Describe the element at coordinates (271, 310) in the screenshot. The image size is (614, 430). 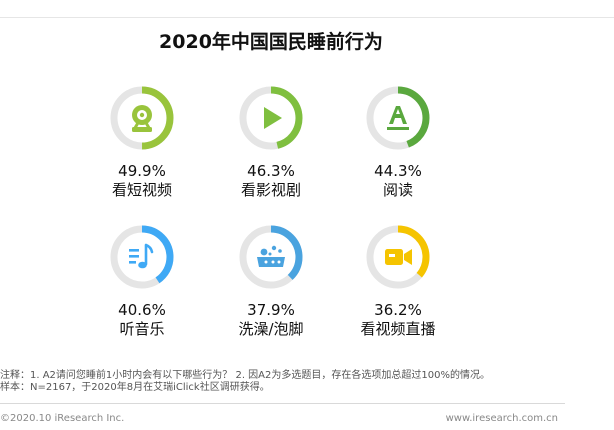
I see `value-label: 37.9%` at that location.